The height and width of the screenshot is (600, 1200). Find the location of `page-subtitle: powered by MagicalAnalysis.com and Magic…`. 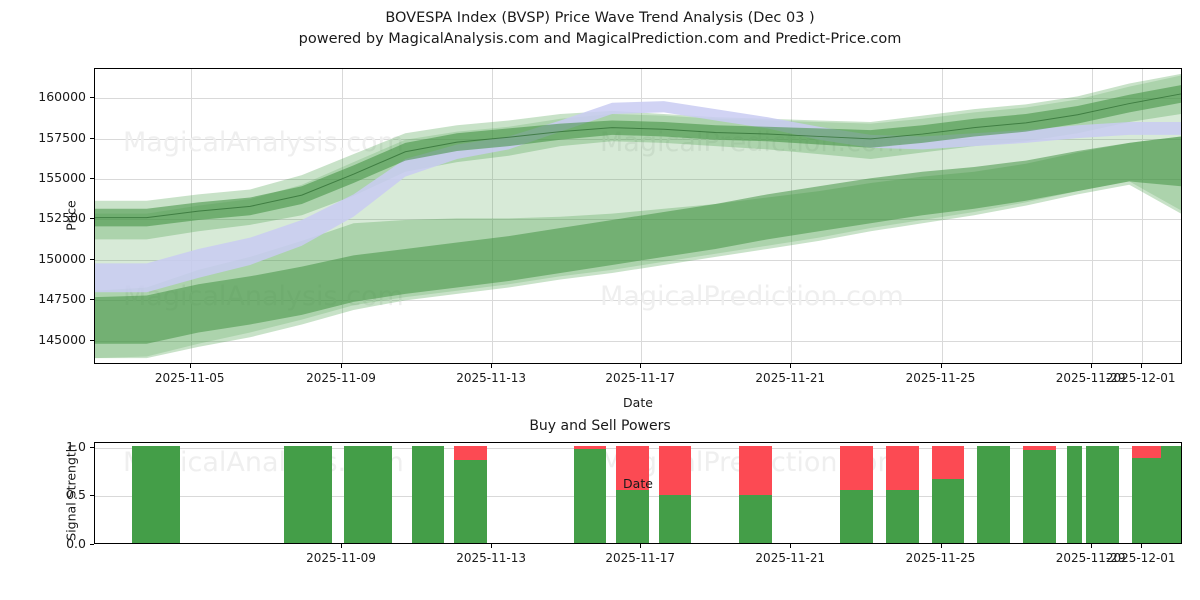

page-subtitle: powered by MagicalAnalysis.com and Magic… is located at coordinates (600, 39).